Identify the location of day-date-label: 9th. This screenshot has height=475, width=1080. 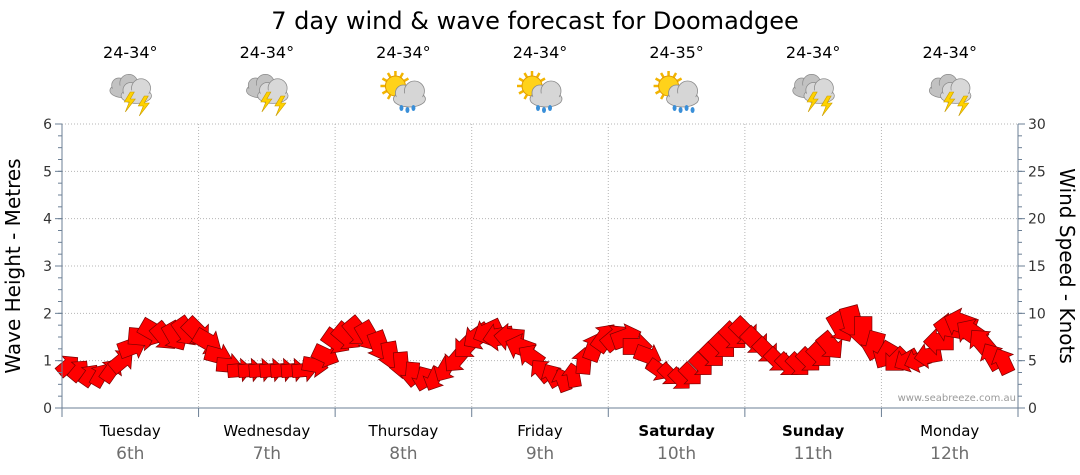
(540, 454).